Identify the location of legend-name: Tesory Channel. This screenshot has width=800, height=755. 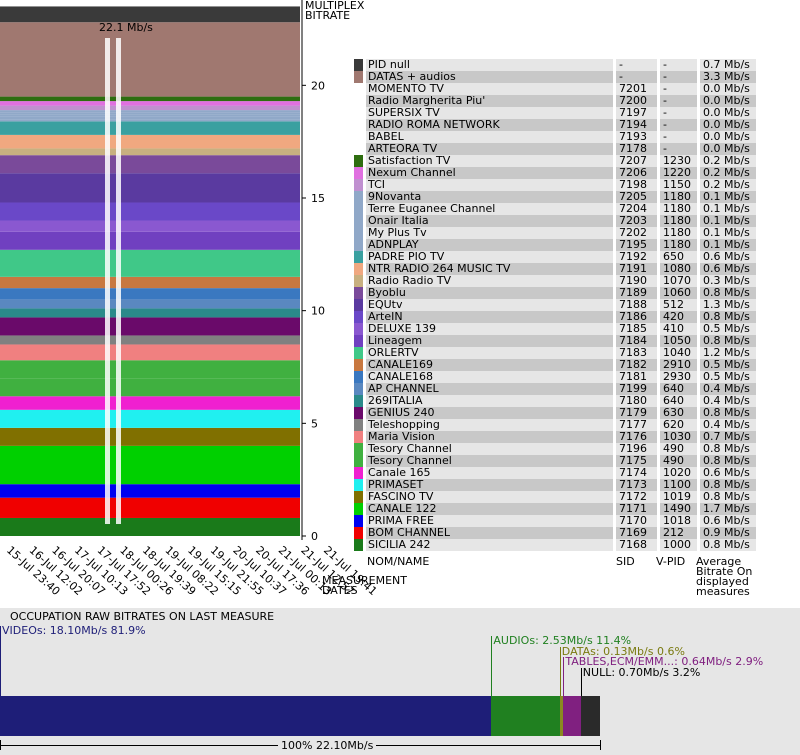
(489, 461).